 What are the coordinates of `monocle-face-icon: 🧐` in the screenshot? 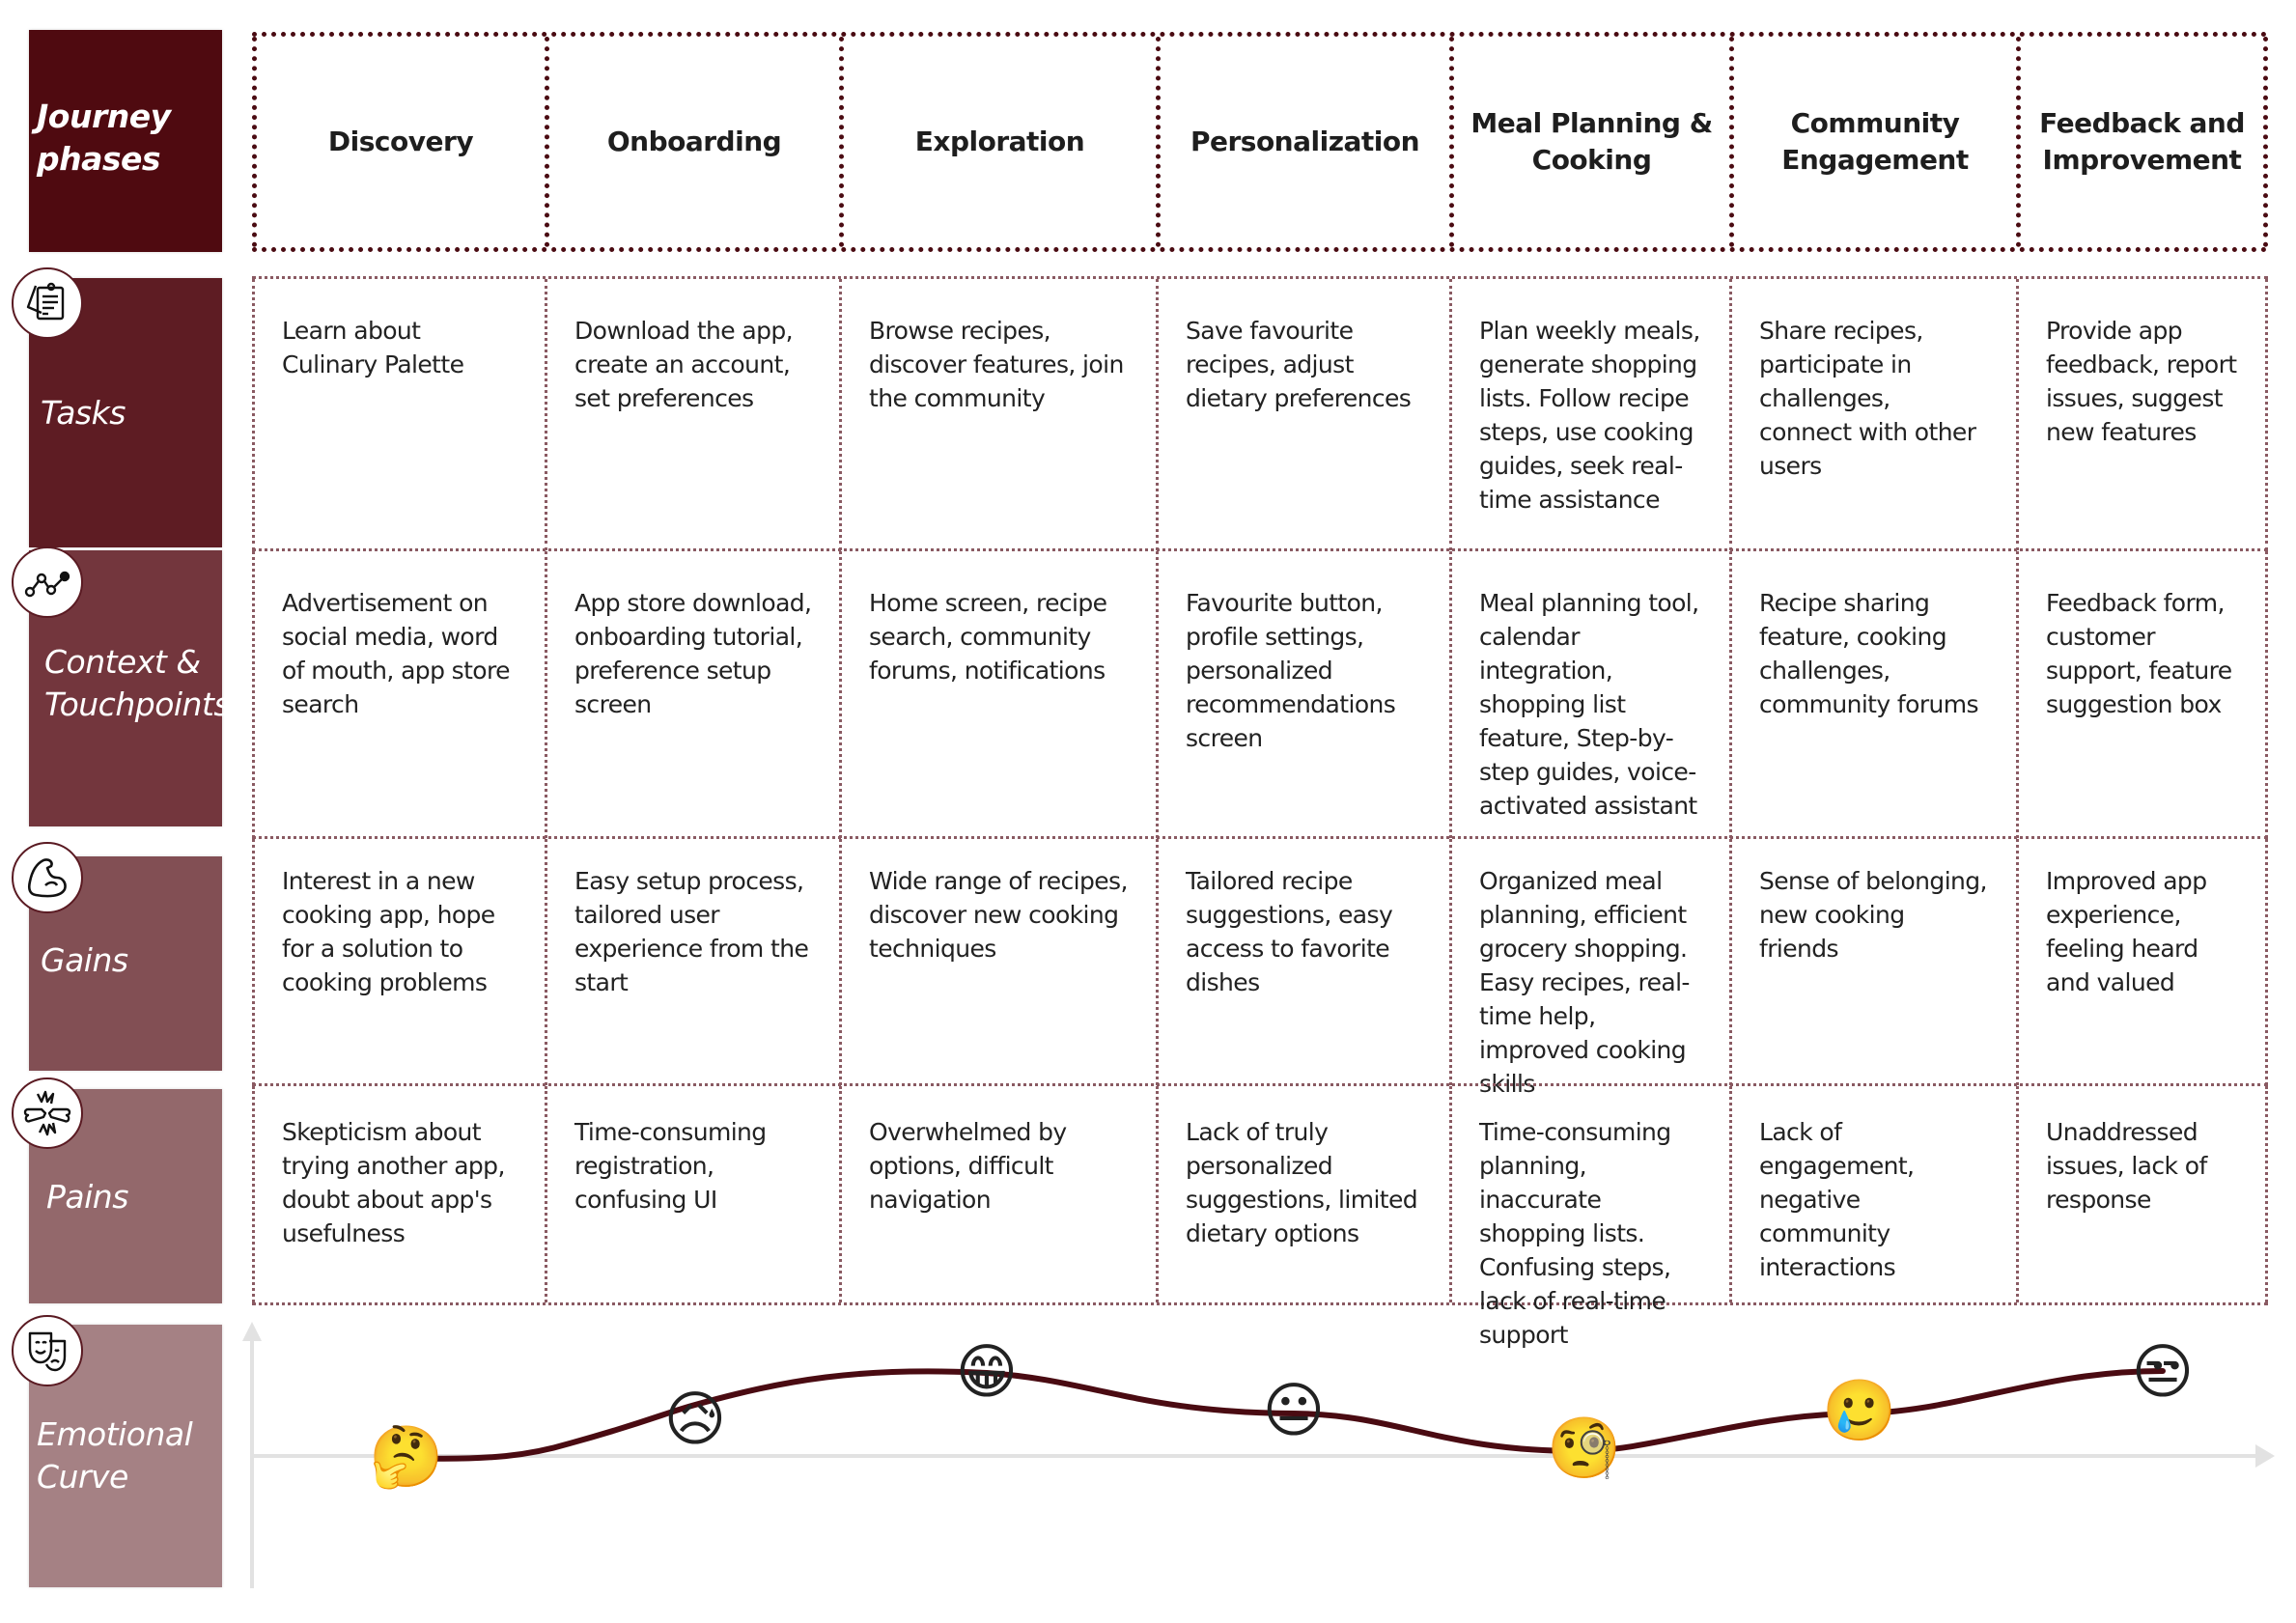 It's located at (1585, 1448).